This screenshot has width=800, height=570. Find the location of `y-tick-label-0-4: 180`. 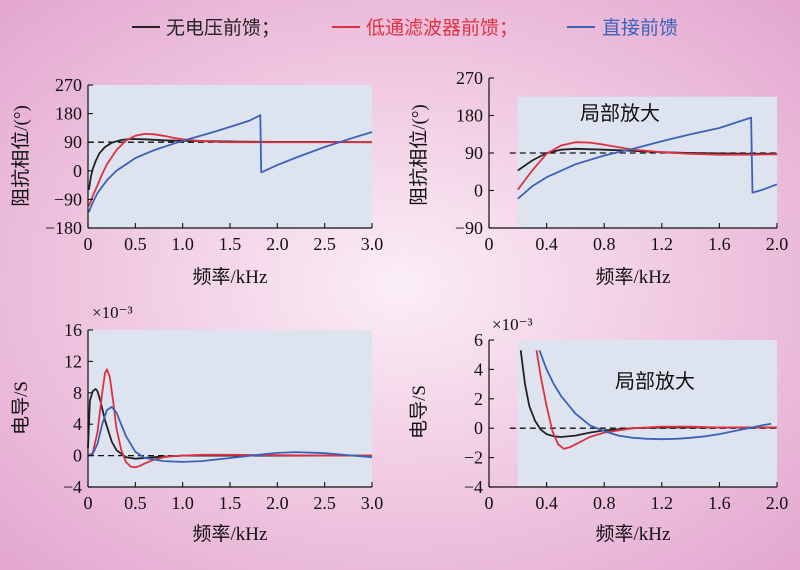

y-tick-label-0-4: 180 is located at coordinates (68, 114).